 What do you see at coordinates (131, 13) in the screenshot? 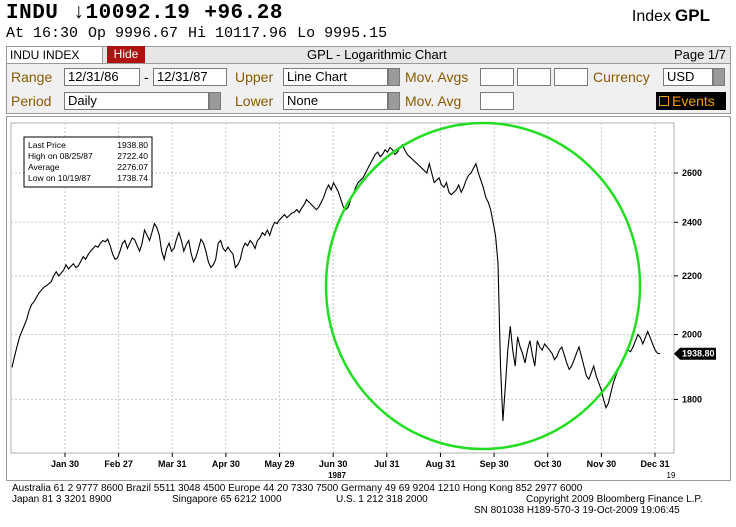
I see `last-price: ↓10092.19` at bounding box center [131, 13].